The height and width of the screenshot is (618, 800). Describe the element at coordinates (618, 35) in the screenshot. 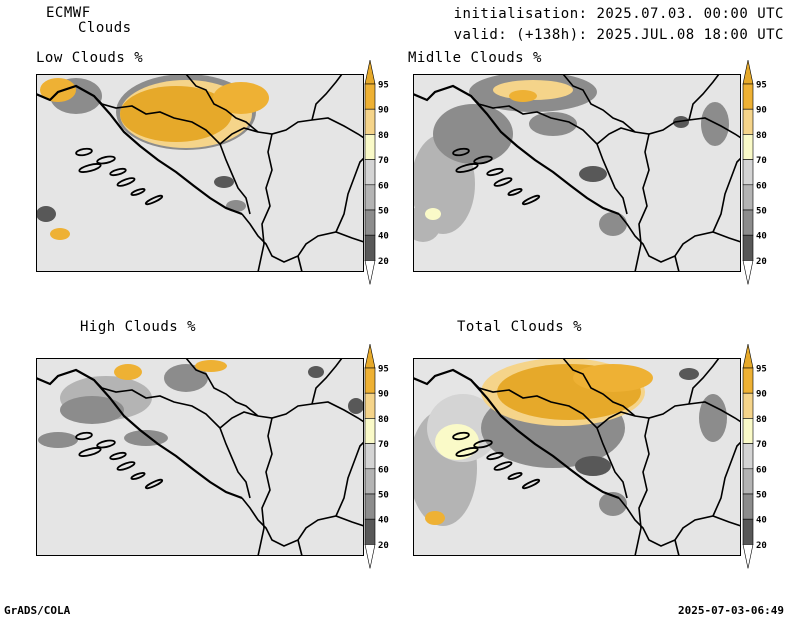

I see `valid-time: valid: (+138h): 2025.JUL.08 18:00 UTC` at that location.